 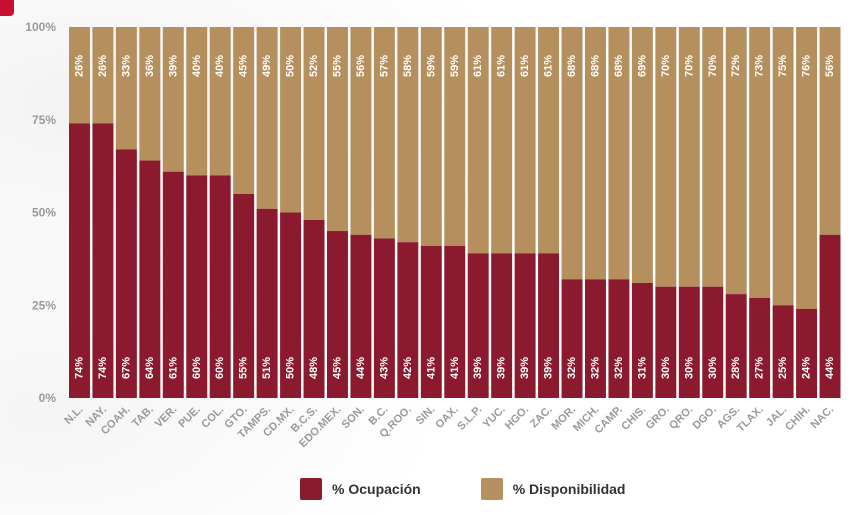 I want to click on data-label-ocupacion: 55%, so click(x=244, y=368).